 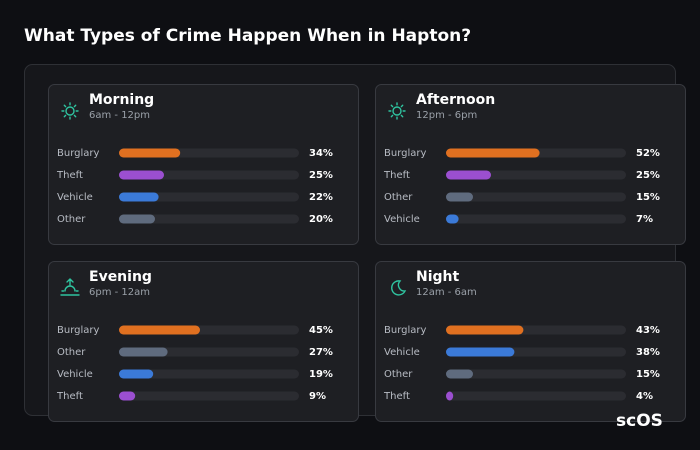 I want to click on value-label: 7%, so click(x=644, y=219).